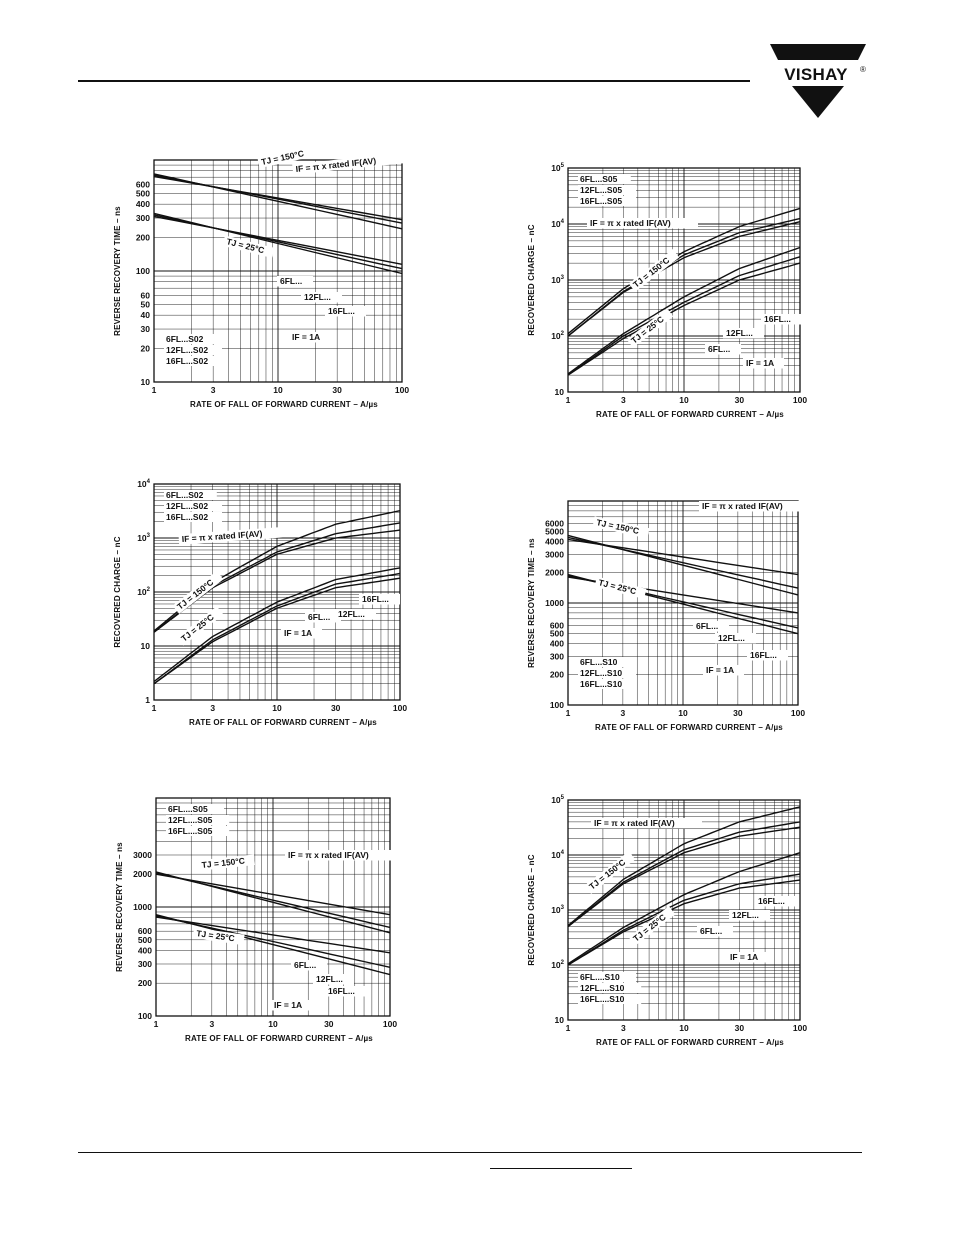 Image resolution: width=954 pixels, height=1235 pixels. Describe the element at coordinates (146, 315) in the screenshot. I see `y-tick-label: 40` at that location.